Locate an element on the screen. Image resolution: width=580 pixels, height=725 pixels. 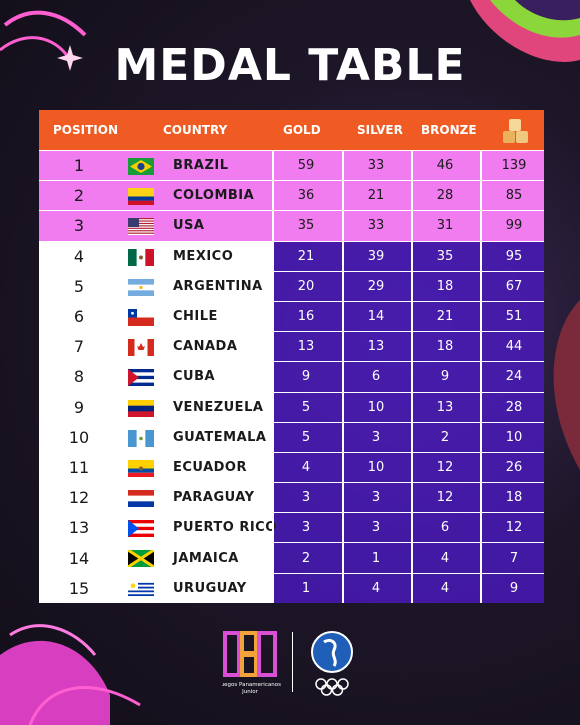
total-cell: 44 is located at coordinates (514, 347).